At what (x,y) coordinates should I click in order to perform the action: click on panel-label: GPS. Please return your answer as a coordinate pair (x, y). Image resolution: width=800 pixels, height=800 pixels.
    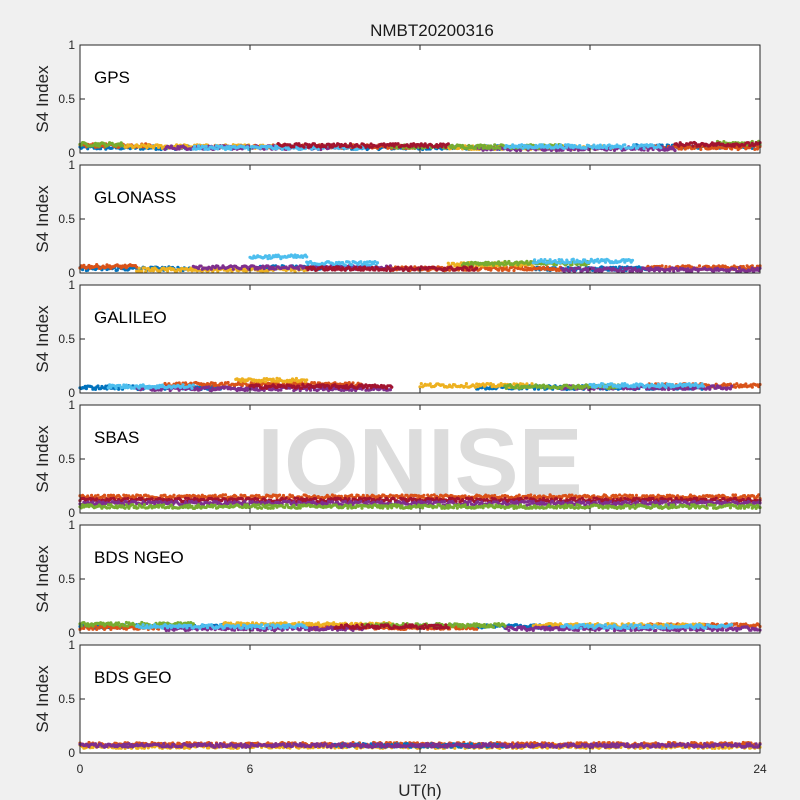
    Looking at the image, I should click on (112, 77).